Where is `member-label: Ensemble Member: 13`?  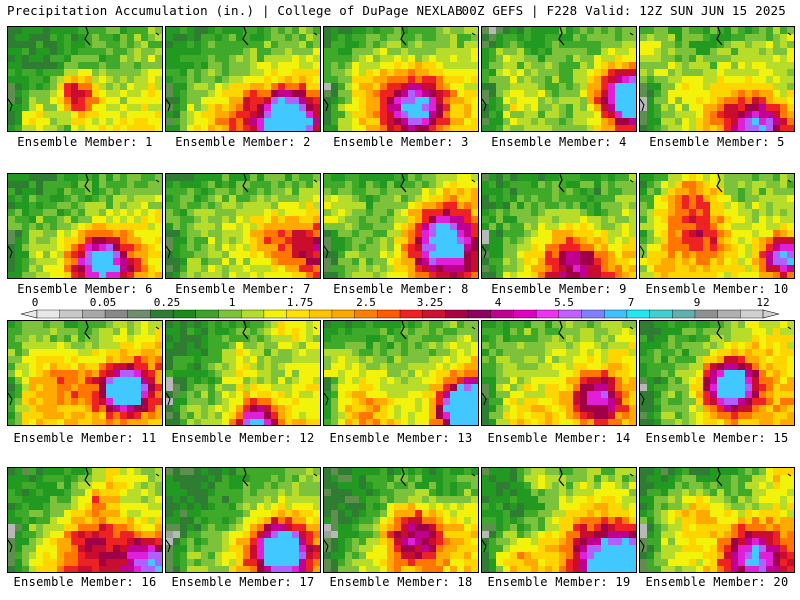
member-label: Ensemble Member: 13 is located at coordinates (401, 438).